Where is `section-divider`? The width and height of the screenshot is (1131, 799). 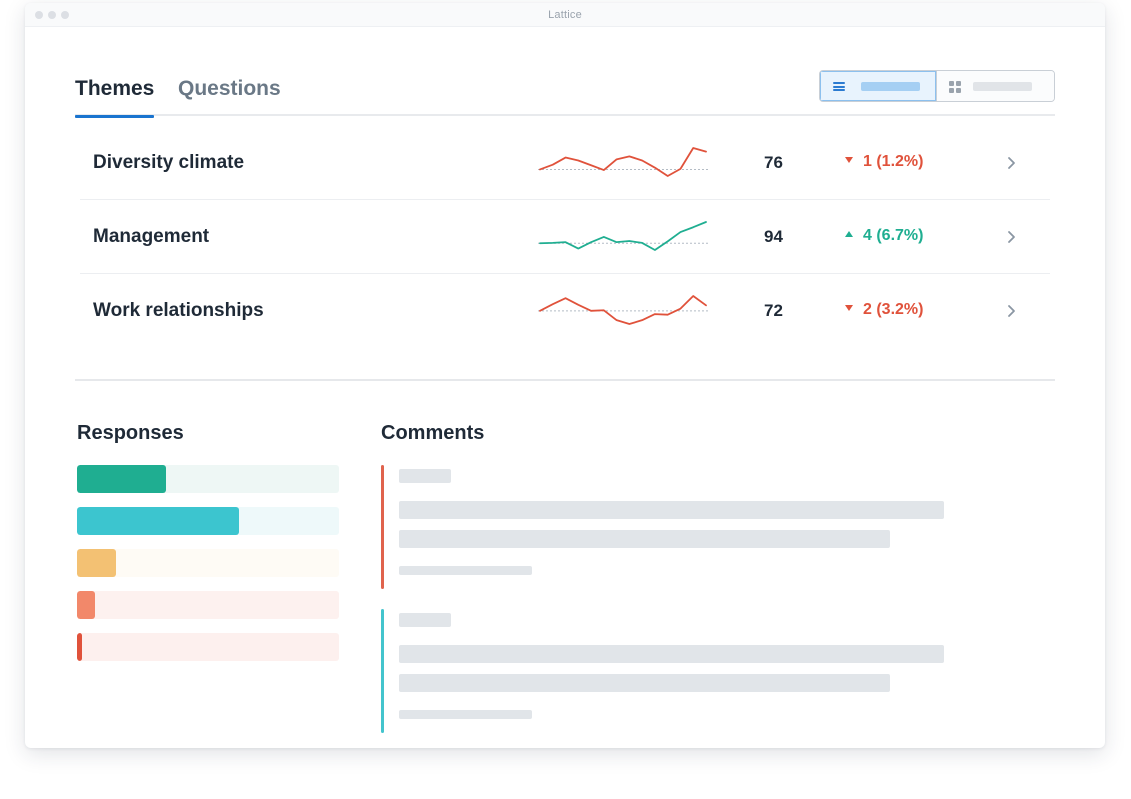 section-divider is located at coordinates (565, 380).